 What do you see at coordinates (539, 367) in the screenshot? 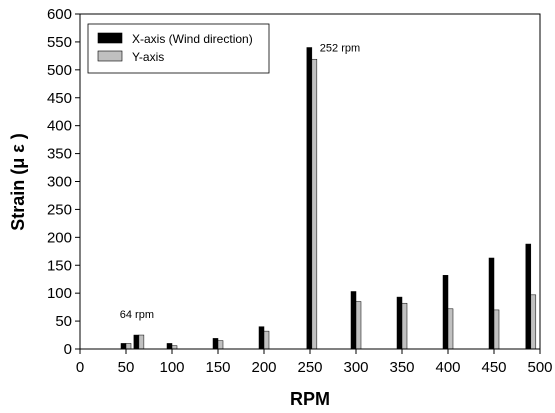
I see `x-tick-label-10: 500` at bounding box center [539, 367].